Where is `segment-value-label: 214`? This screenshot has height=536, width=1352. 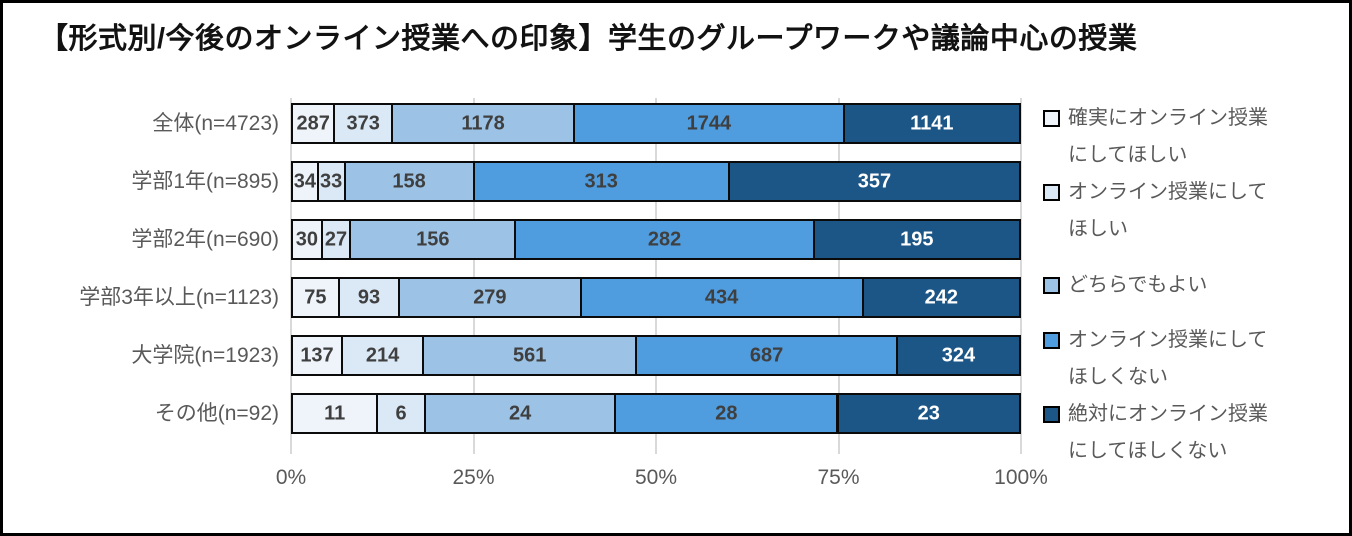 segment-value-label: 214 is located at coordinates (382, 355).